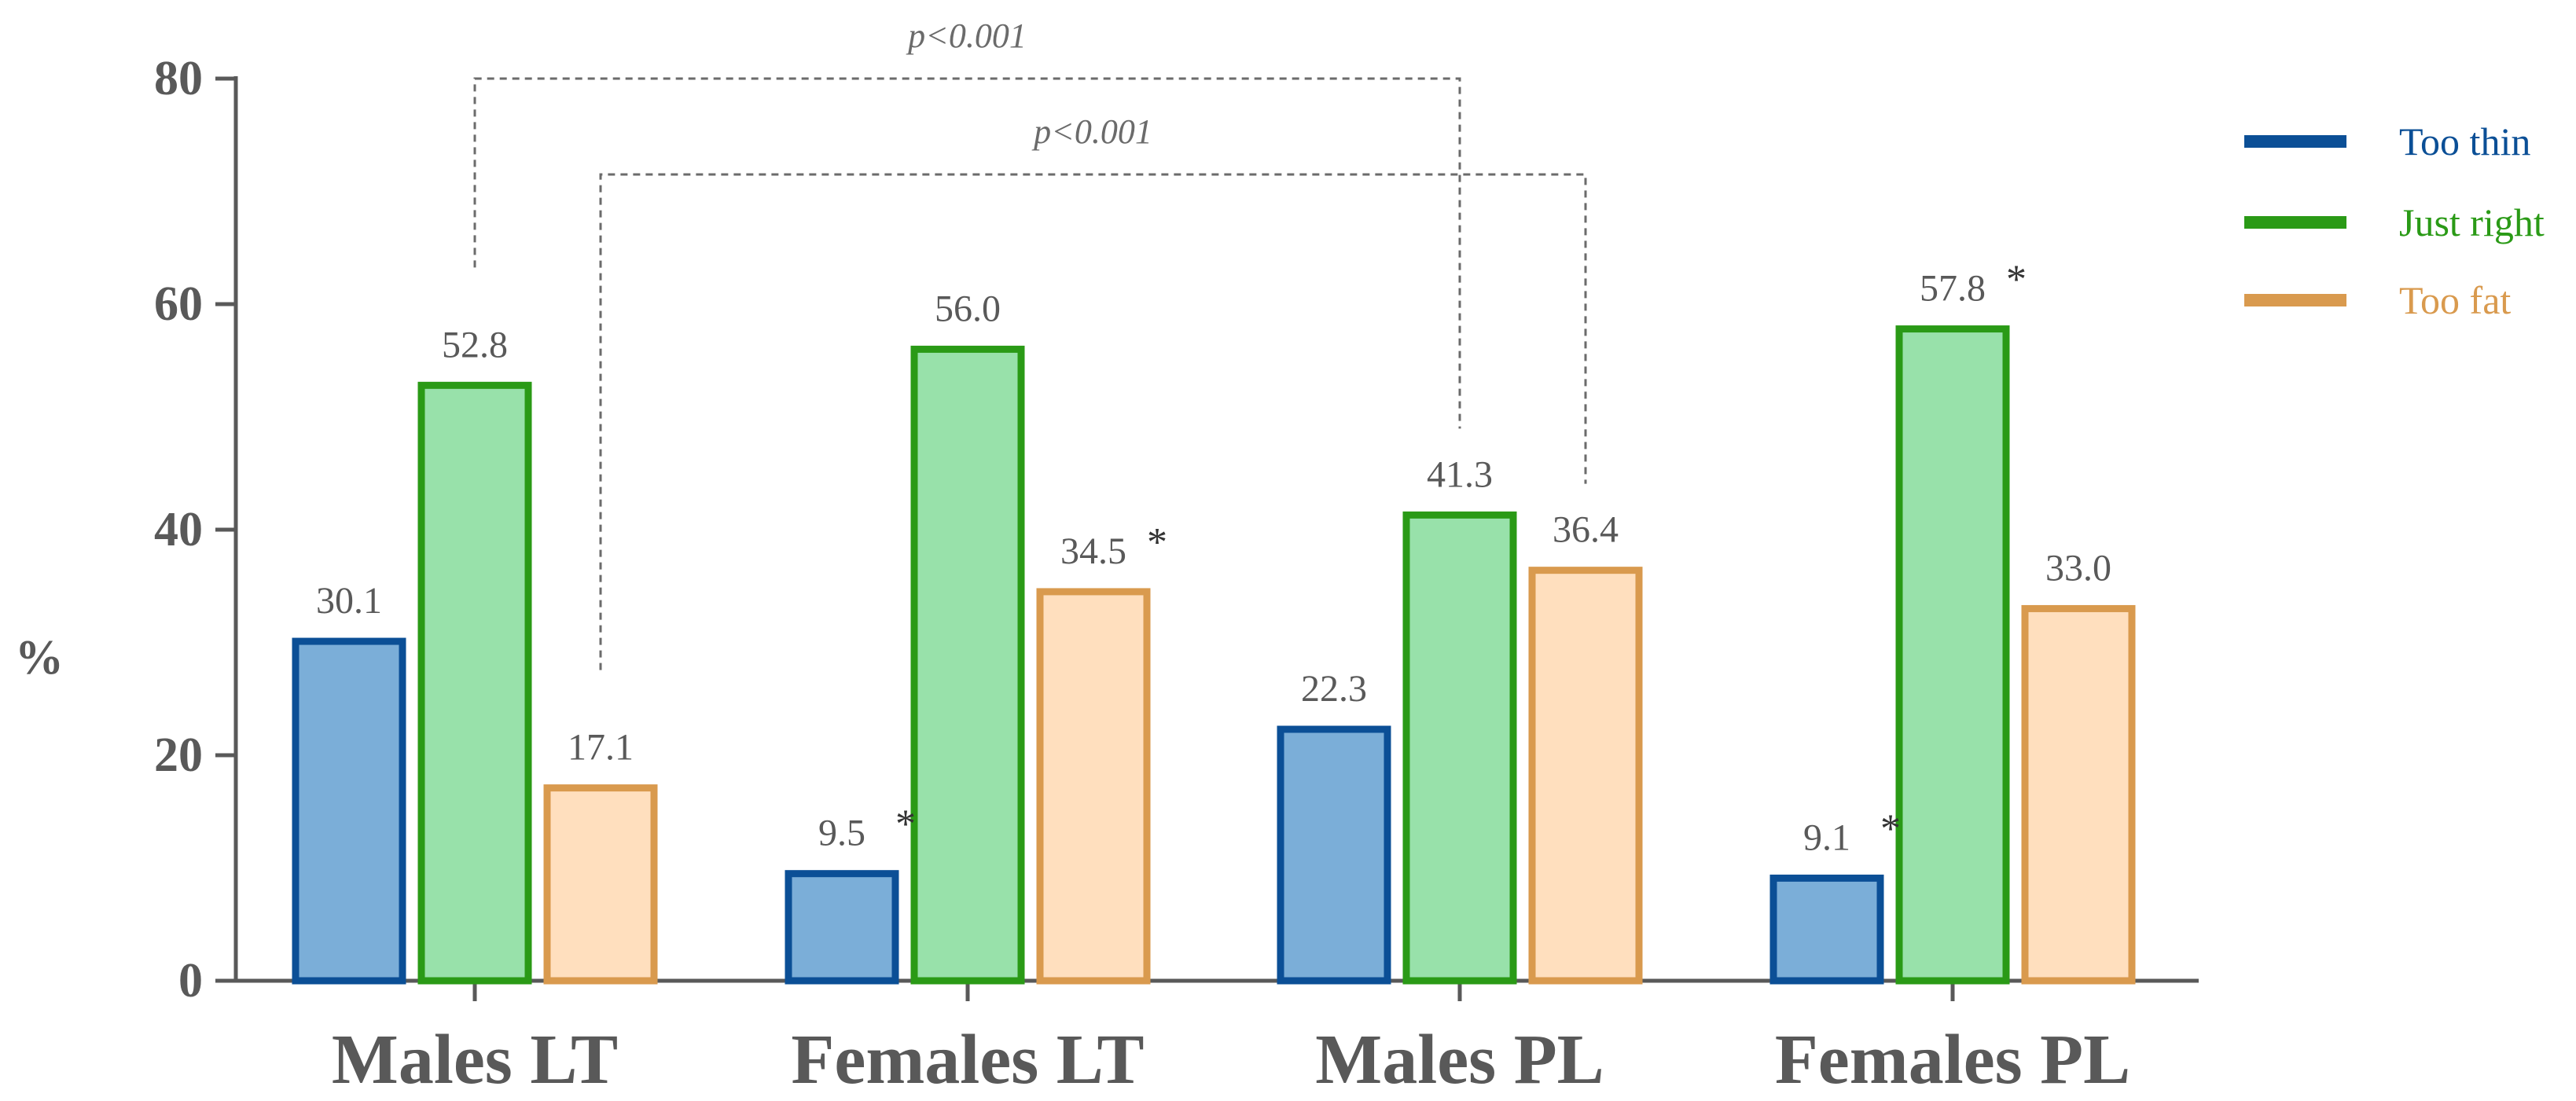 The width and height of the screenshot is (2576, 1101). What do you see at coordinates (841, 834) in the screenshot?
I see `data-label: 9.5` at bounding box center [841, 834].